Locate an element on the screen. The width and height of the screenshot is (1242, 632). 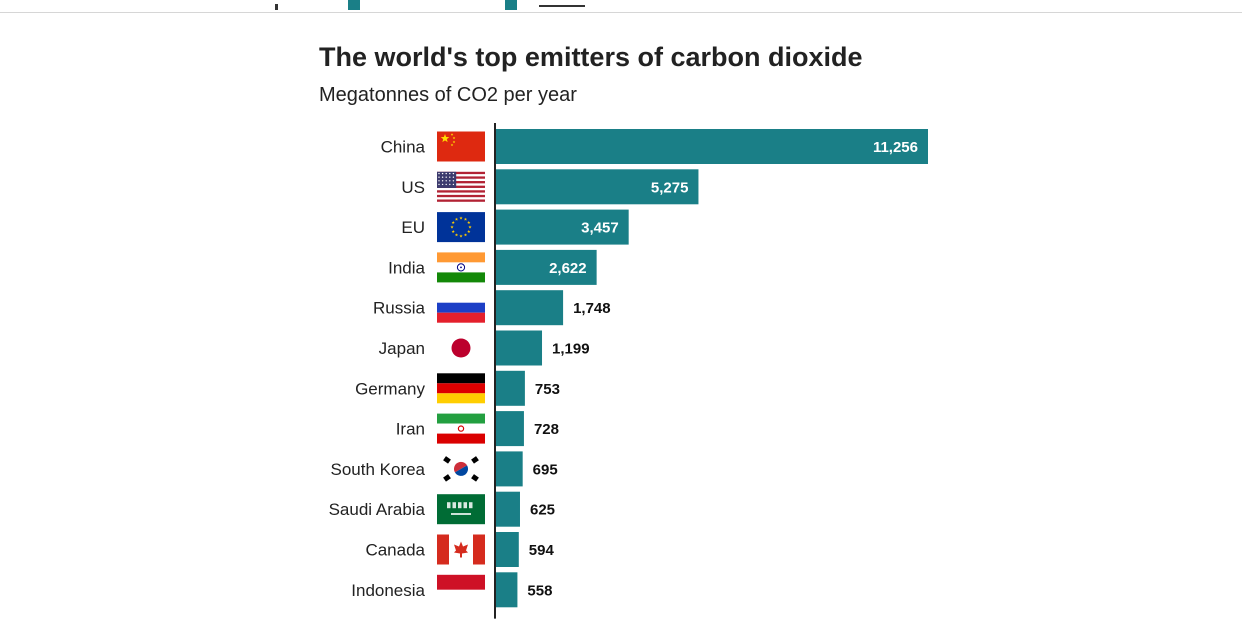
data-label: 2,622 is located at coordinates (568, 268).